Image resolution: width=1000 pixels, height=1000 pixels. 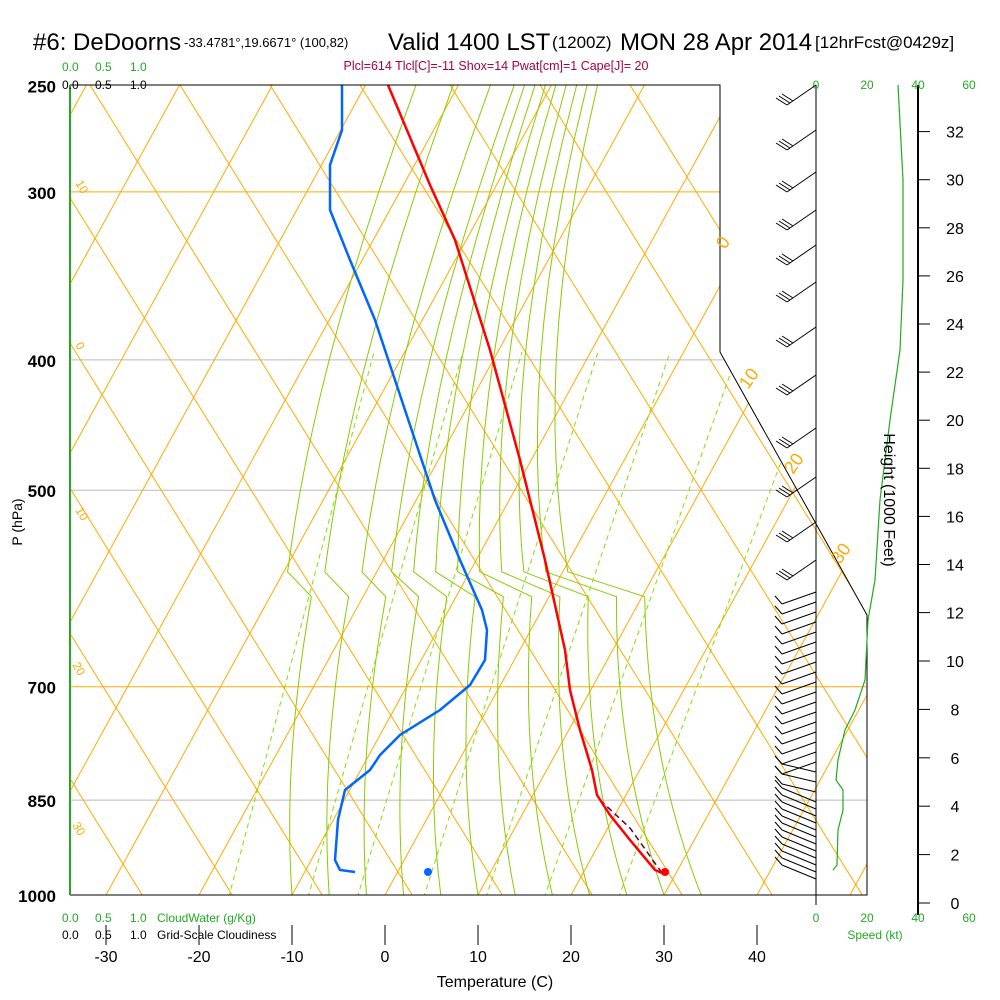 What do you see at coordinates (969, 85) in the screenshot?
I see `speed-tick-label: 60` at bounding box center [969, 85].